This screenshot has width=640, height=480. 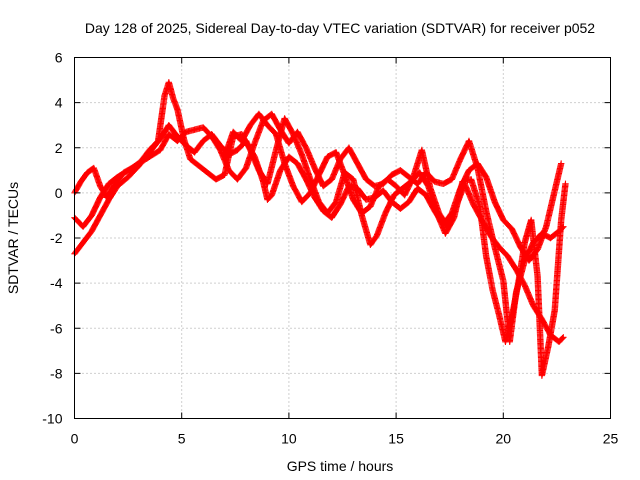 What do you see at coordinates (289, 439) in the screenshot?
I see `x-tick-label: 10` at bounding box center [289, 439].